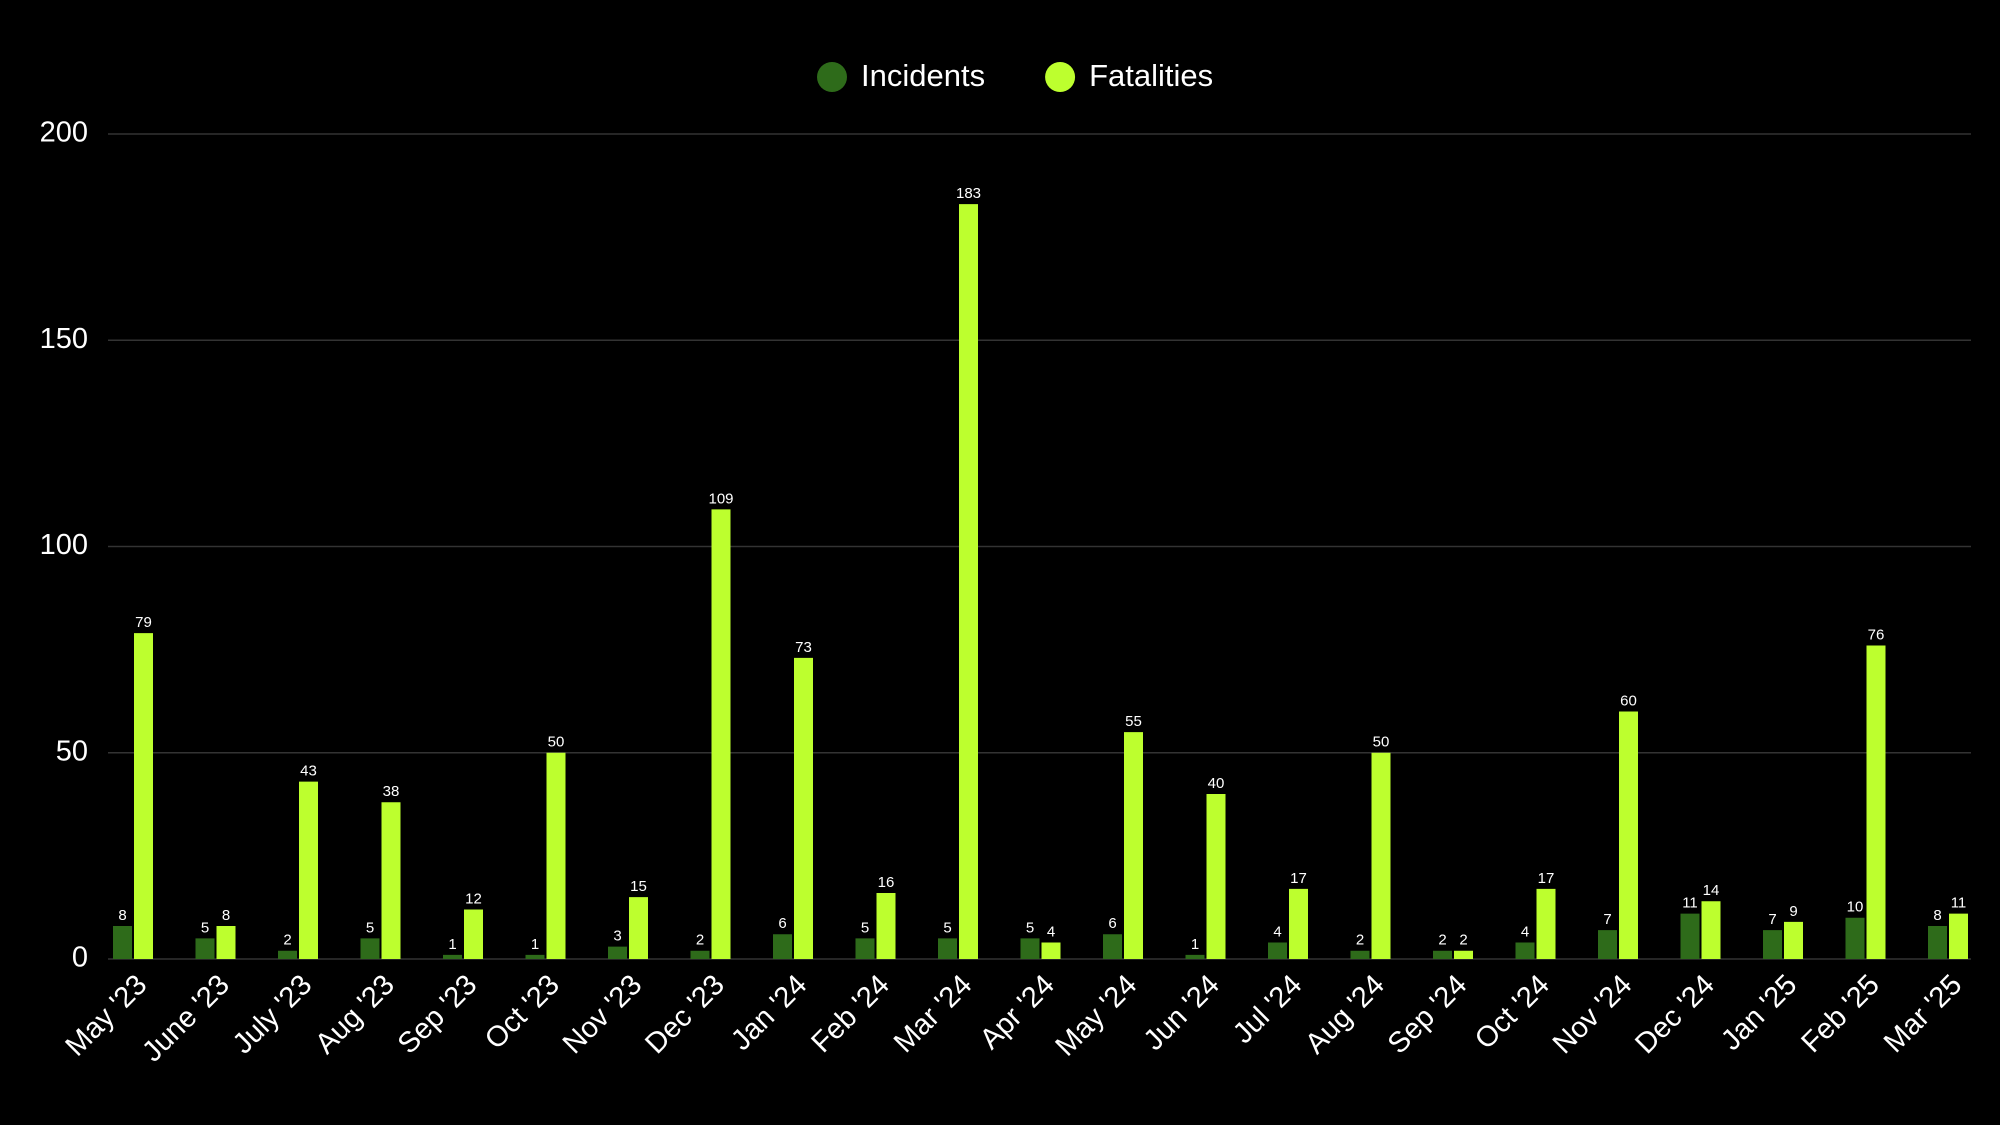 The width and height of the screenshot is (2000, 1125). What do you see at coordinates (391, 791) in the screenshot?
I see `value-label: 38` at bounding box center [391, 791].